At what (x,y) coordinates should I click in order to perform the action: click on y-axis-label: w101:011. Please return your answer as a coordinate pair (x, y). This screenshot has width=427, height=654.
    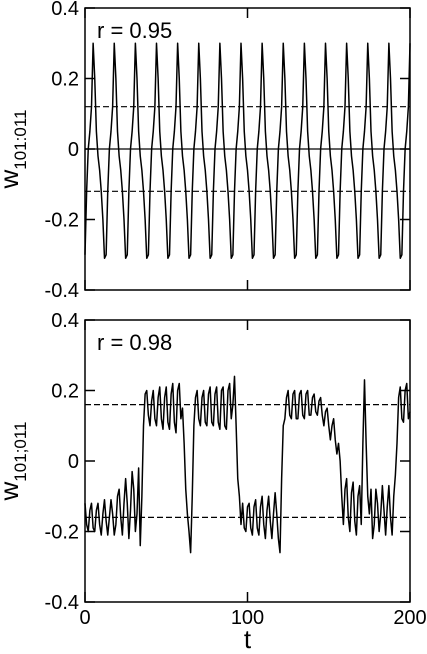
    Looking at the image, I should click on (15, 150).